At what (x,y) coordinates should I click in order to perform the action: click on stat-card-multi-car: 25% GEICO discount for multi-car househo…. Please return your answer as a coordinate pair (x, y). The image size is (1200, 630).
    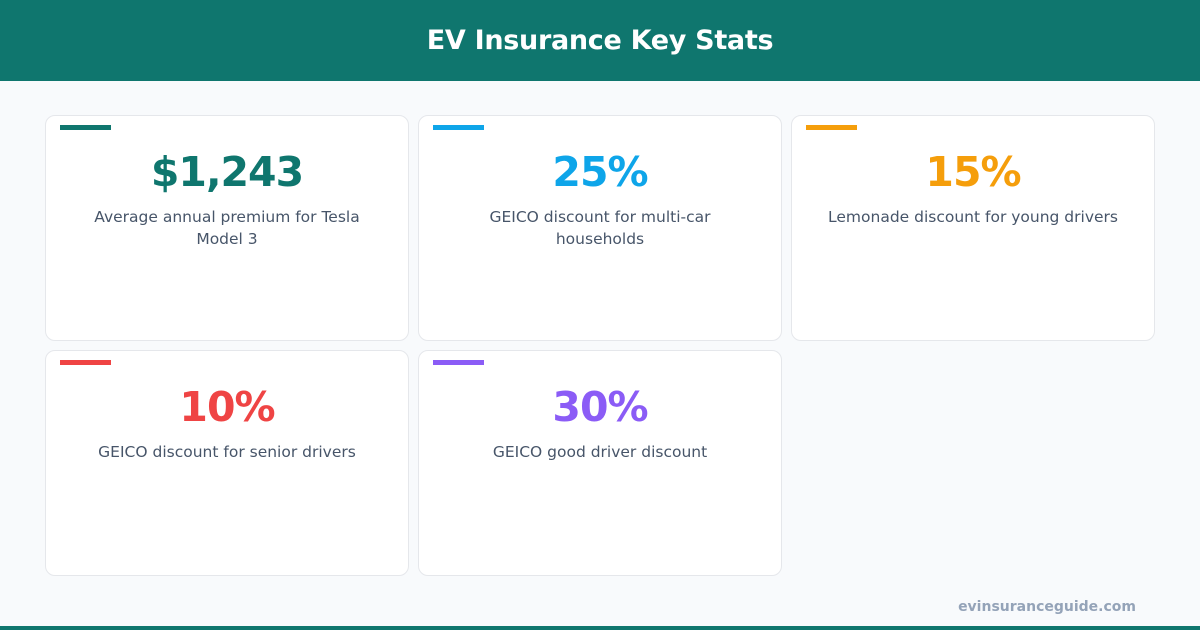
    Looking at the image, I should click on (600, 228).